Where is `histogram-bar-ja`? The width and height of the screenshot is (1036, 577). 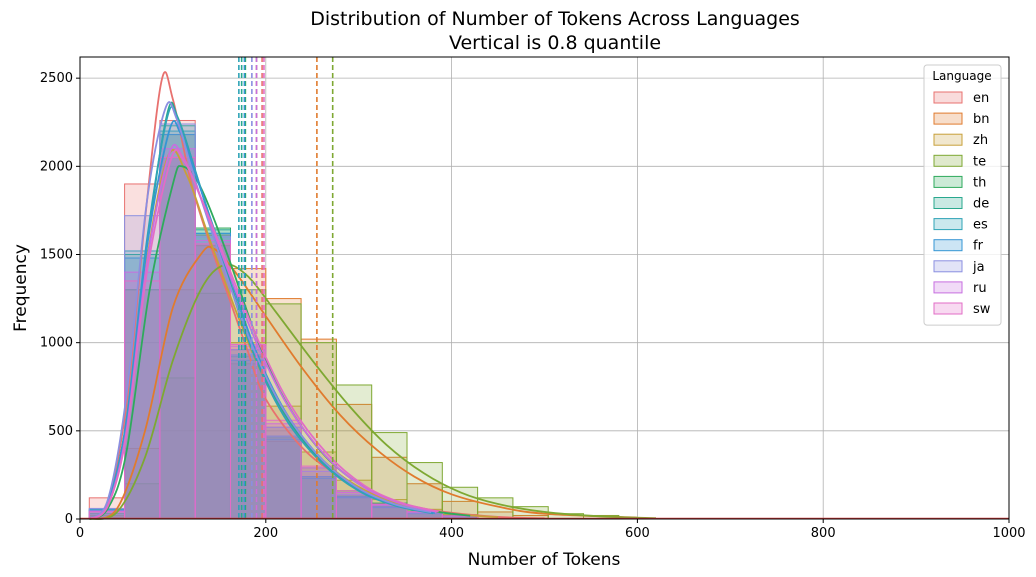 histogram-bar-ja is located at coordinates (283, 473).